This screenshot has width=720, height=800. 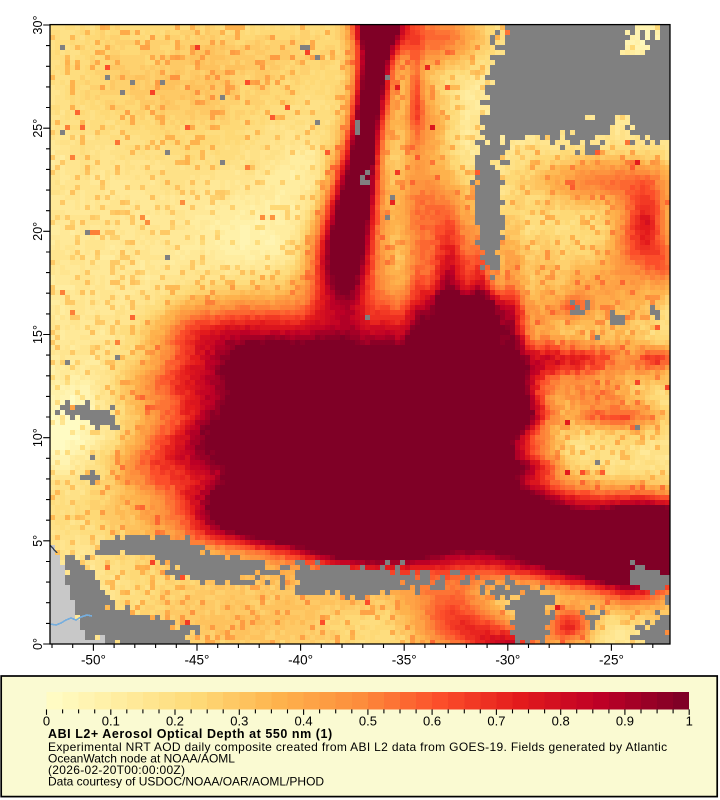 What do you see at coordinates (507, 660) in the screenshot?
I see `svg-text: -30°` at bounding box center [507, 660].